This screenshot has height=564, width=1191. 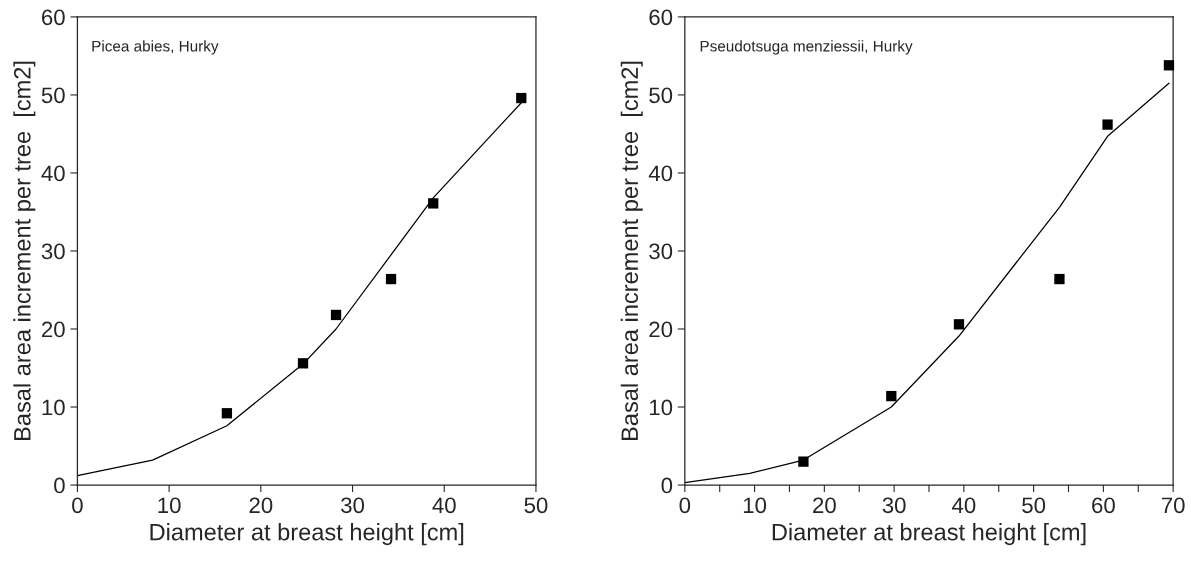 I want to click on x-tick-label: 70, so click(x=1173, y=505).